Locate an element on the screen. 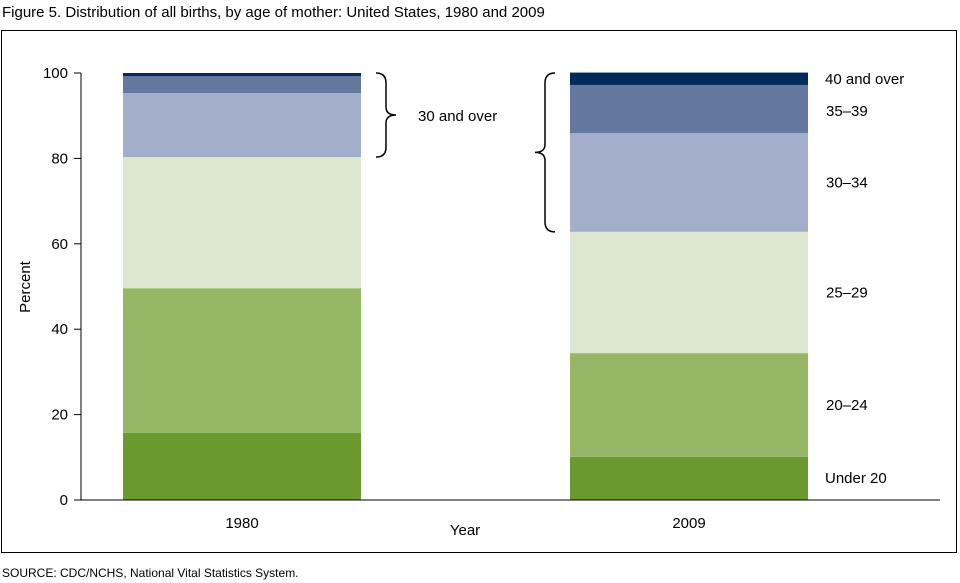 The width and height of the screenshot is (960, 583). annotation-label: 30 and over is located at coordinates (457, 116).